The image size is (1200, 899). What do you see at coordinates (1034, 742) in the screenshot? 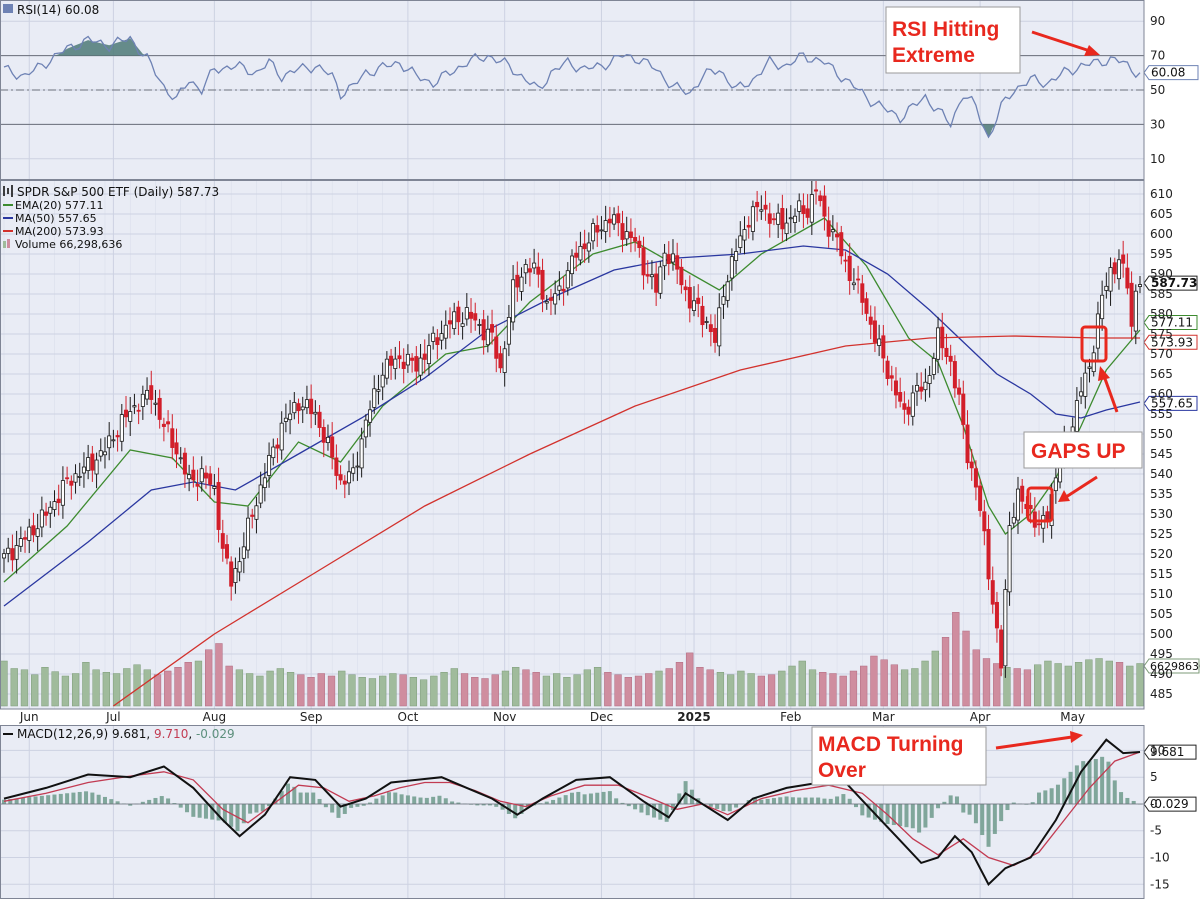
I see `macd-arrow-icon` at bounding box center [1034, 742].